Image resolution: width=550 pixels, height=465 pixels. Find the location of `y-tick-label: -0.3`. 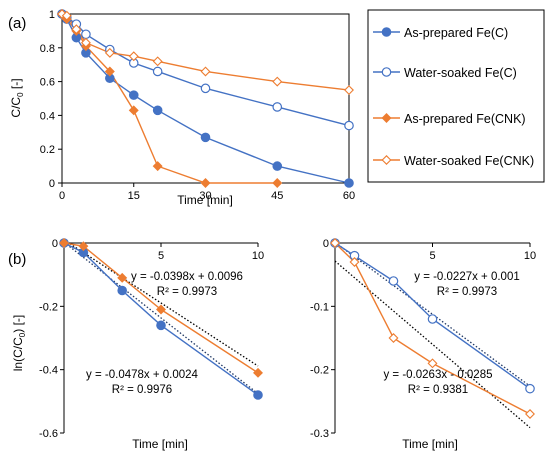

y-tick-label: -0.3 is located at coordinates (319, 434).